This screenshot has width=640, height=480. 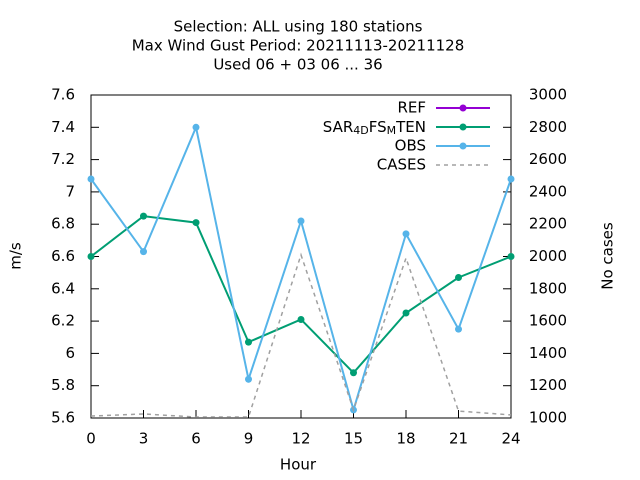 I want to click on y2-tick-label: 3000, so click(x=548, y=95).